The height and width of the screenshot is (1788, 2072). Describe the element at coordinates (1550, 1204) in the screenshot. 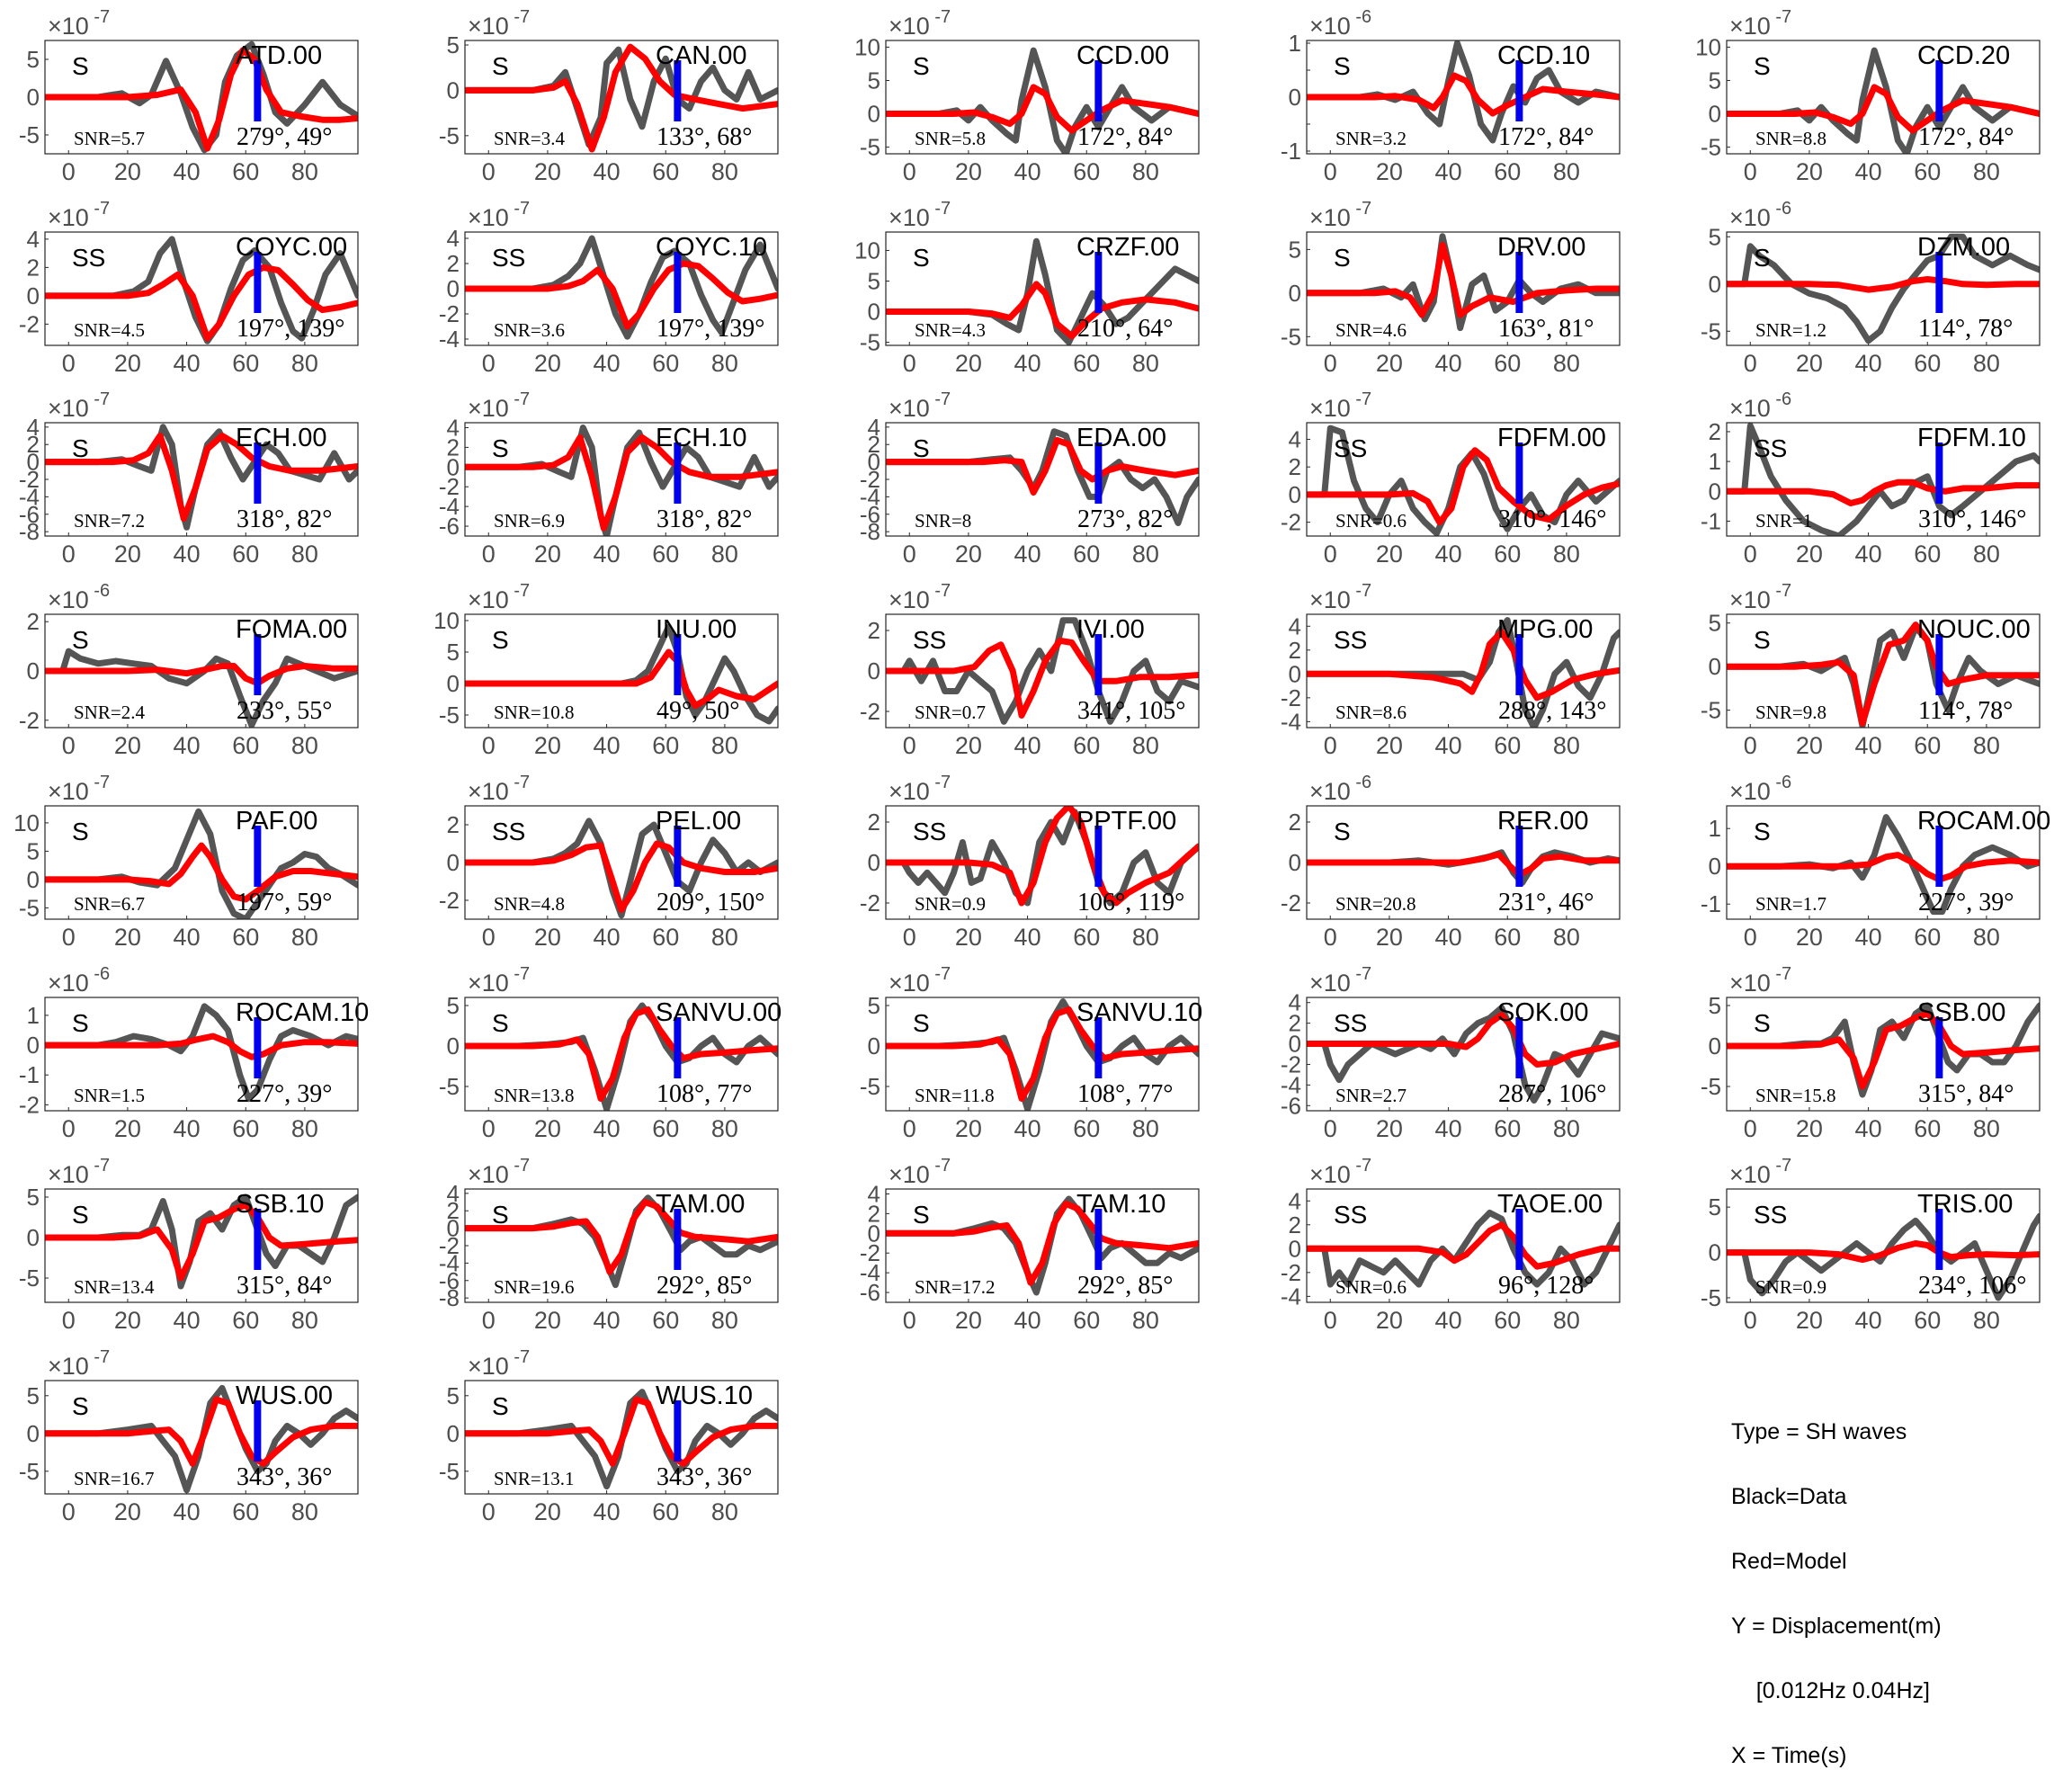

I see `station-label: TAOE.00` at that location.